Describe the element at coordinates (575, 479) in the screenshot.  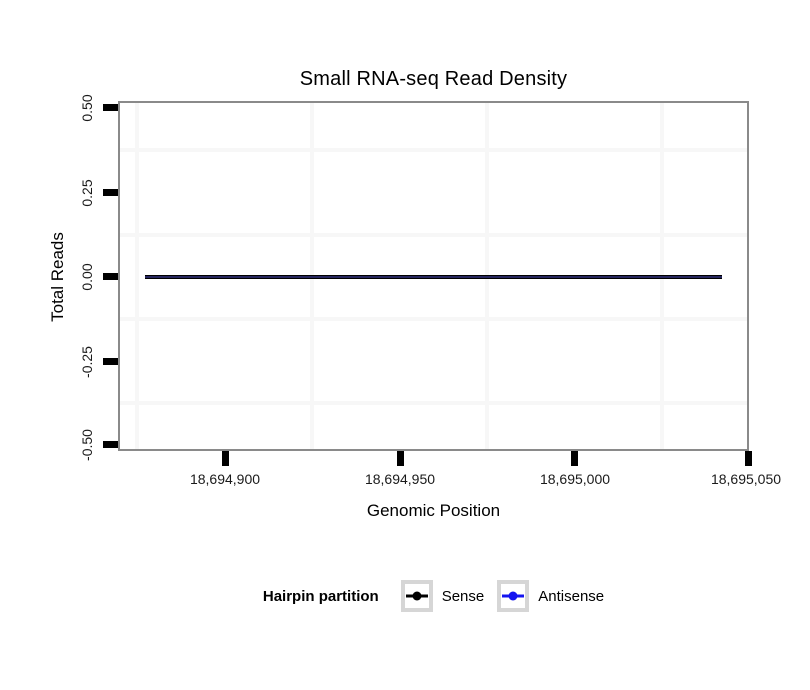
I see `x-tick-label: 18,695,000` at that location.